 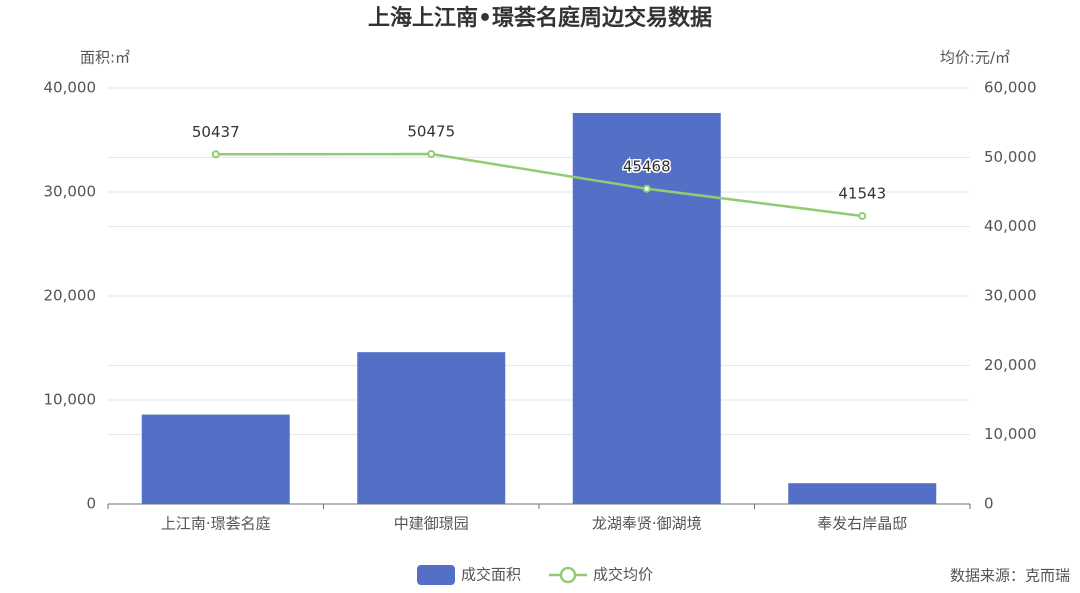 I want to click on x-tick-label: 上江南·璟荟名庭, so click(x=216, y=524).